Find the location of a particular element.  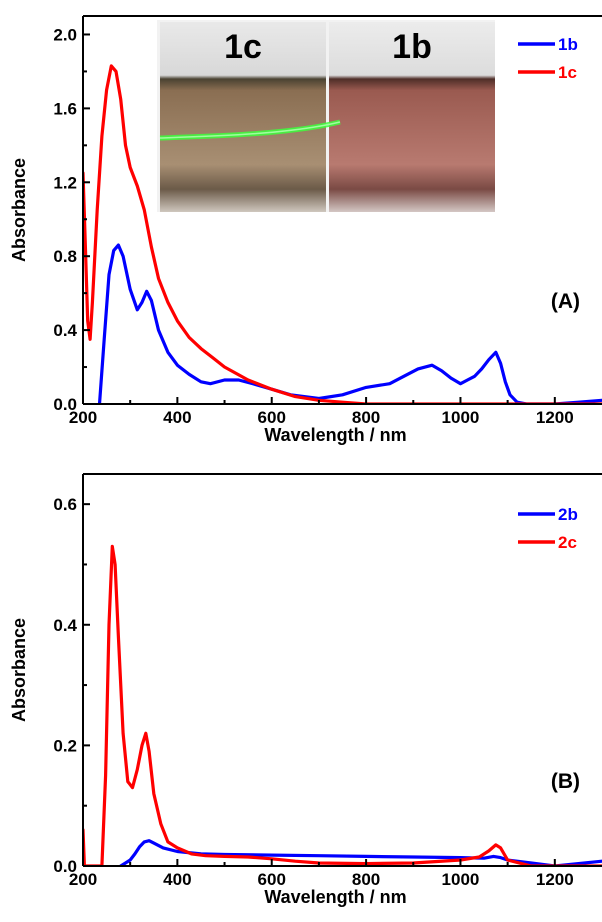

legend-label-2c: 2c is located at coordinates (567, 542).